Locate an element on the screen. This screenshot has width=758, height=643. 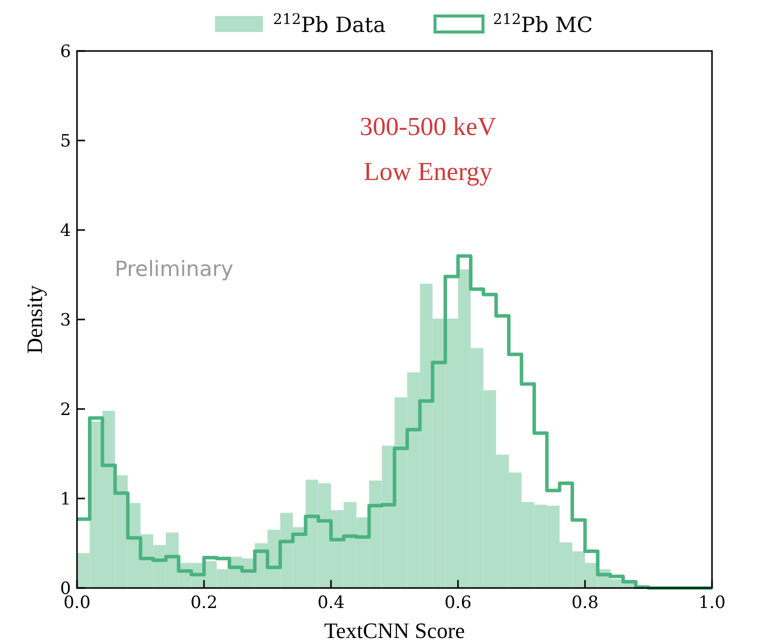
x-tick-label: 0.2 is located at coordinates (204, 603).